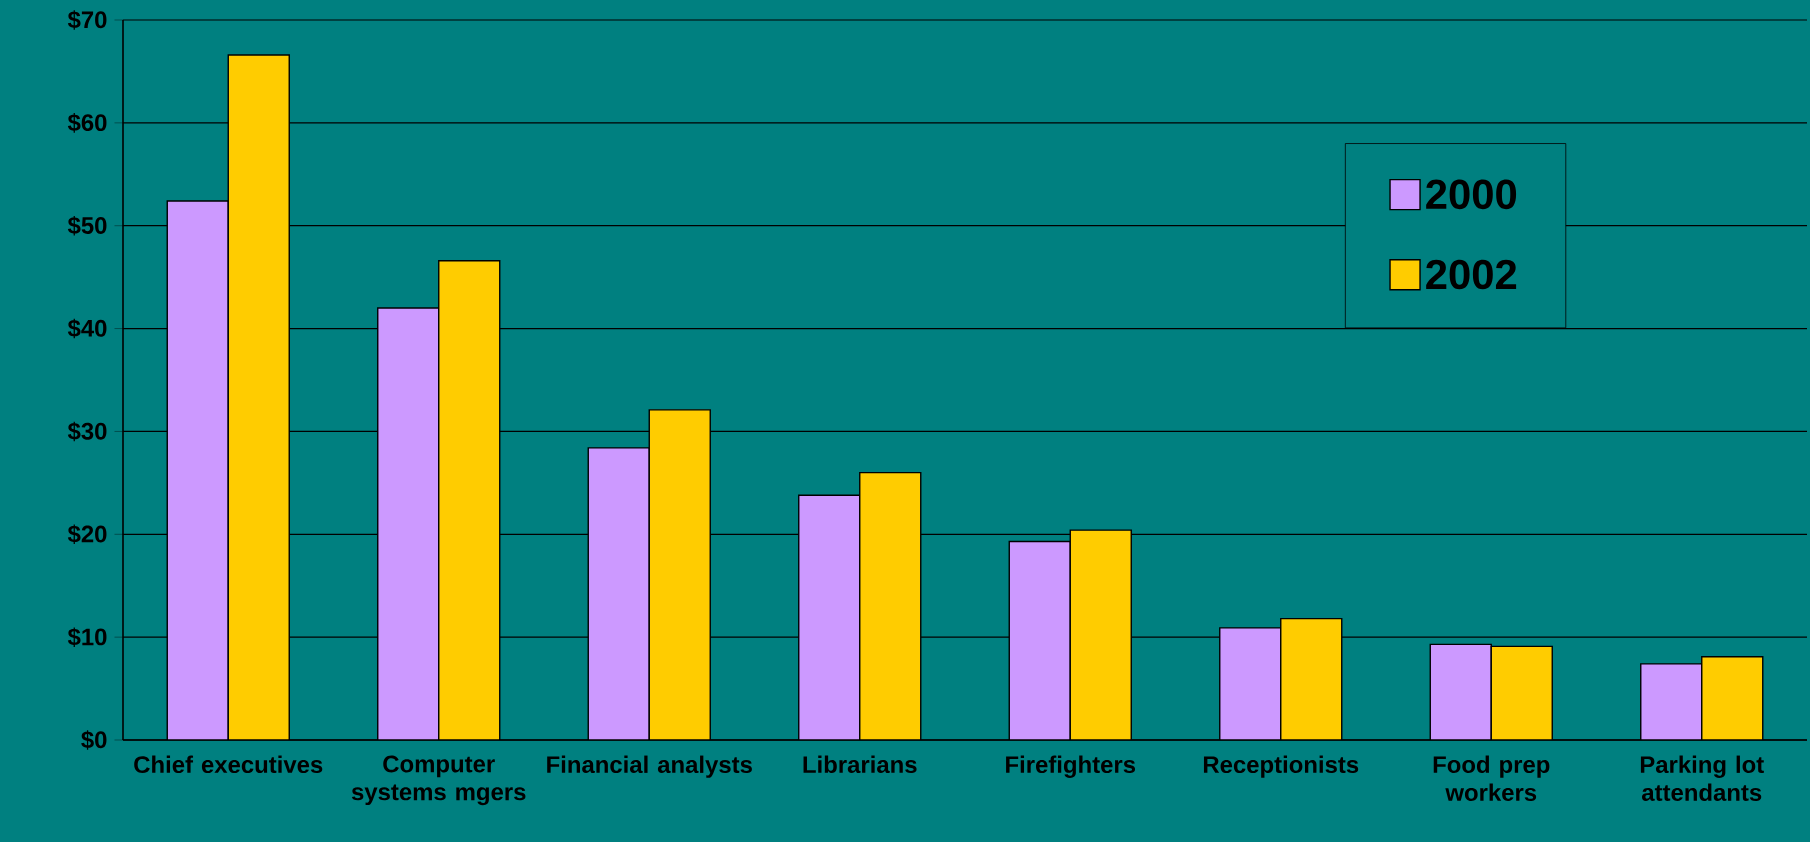 This screenshot has height=842, width=1810. I want to click on legend-label: 2000, so click(1471, 194).